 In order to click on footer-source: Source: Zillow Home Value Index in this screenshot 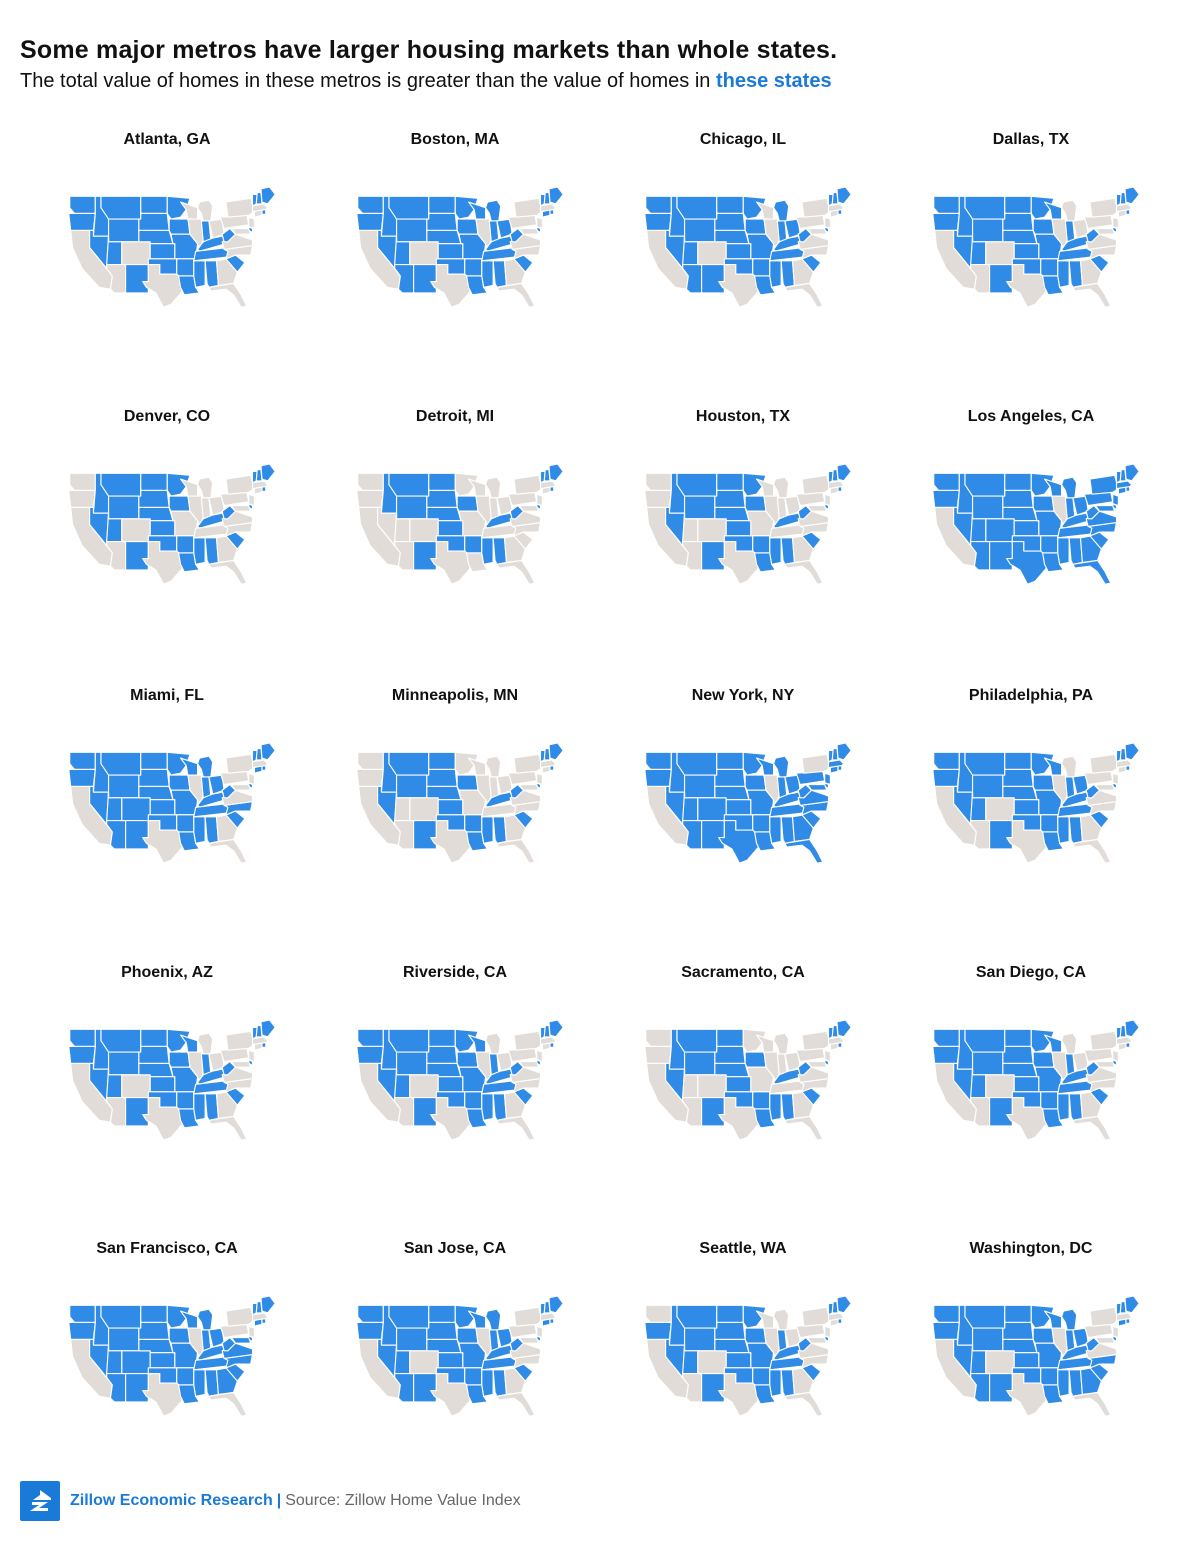, I will do `click(403, 1500)`.